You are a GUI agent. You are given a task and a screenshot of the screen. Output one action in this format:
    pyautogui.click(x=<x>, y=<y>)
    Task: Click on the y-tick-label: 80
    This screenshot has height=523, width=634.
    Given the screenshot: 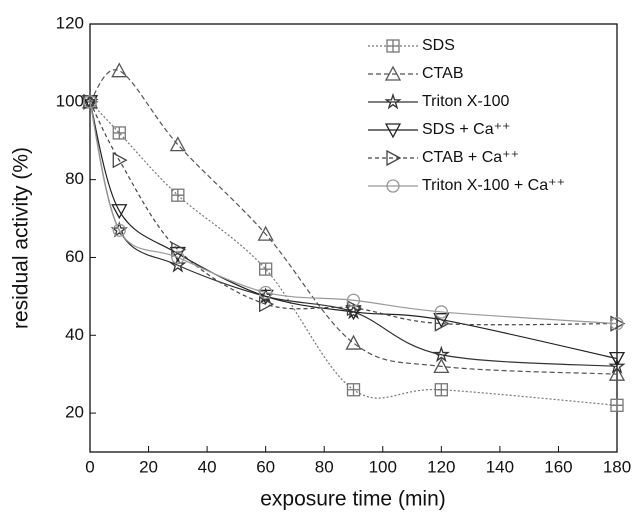 What is the action you would take?
    pyautogui.click(x=74, y=178)
    